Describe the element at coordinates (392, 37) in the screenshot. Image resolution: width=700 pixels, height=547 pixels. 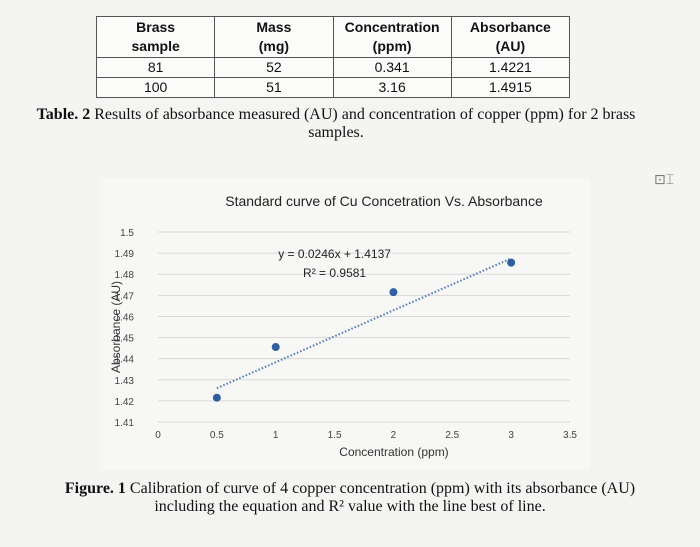
I see `header-concentration: Concentration (ppm)` at that location.